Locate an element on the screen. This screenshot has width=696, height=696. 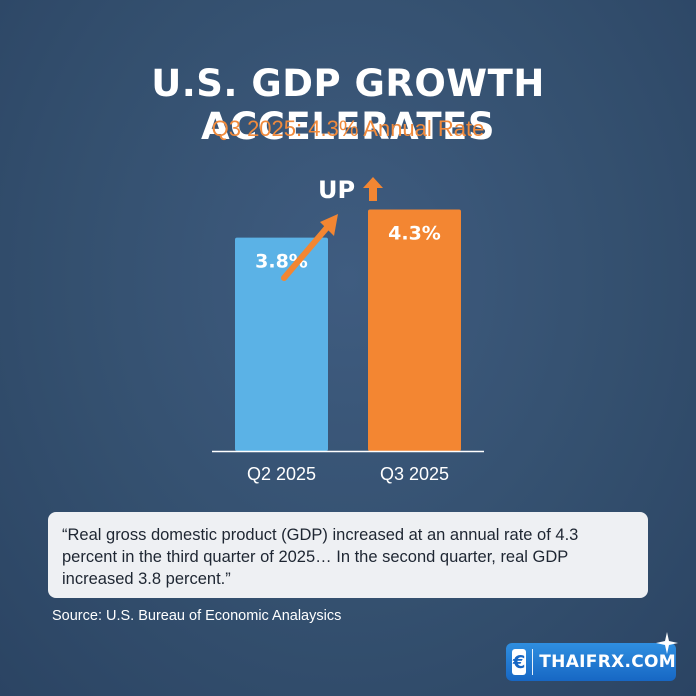
up-arrow-icon is located at coordinates (373, 189).